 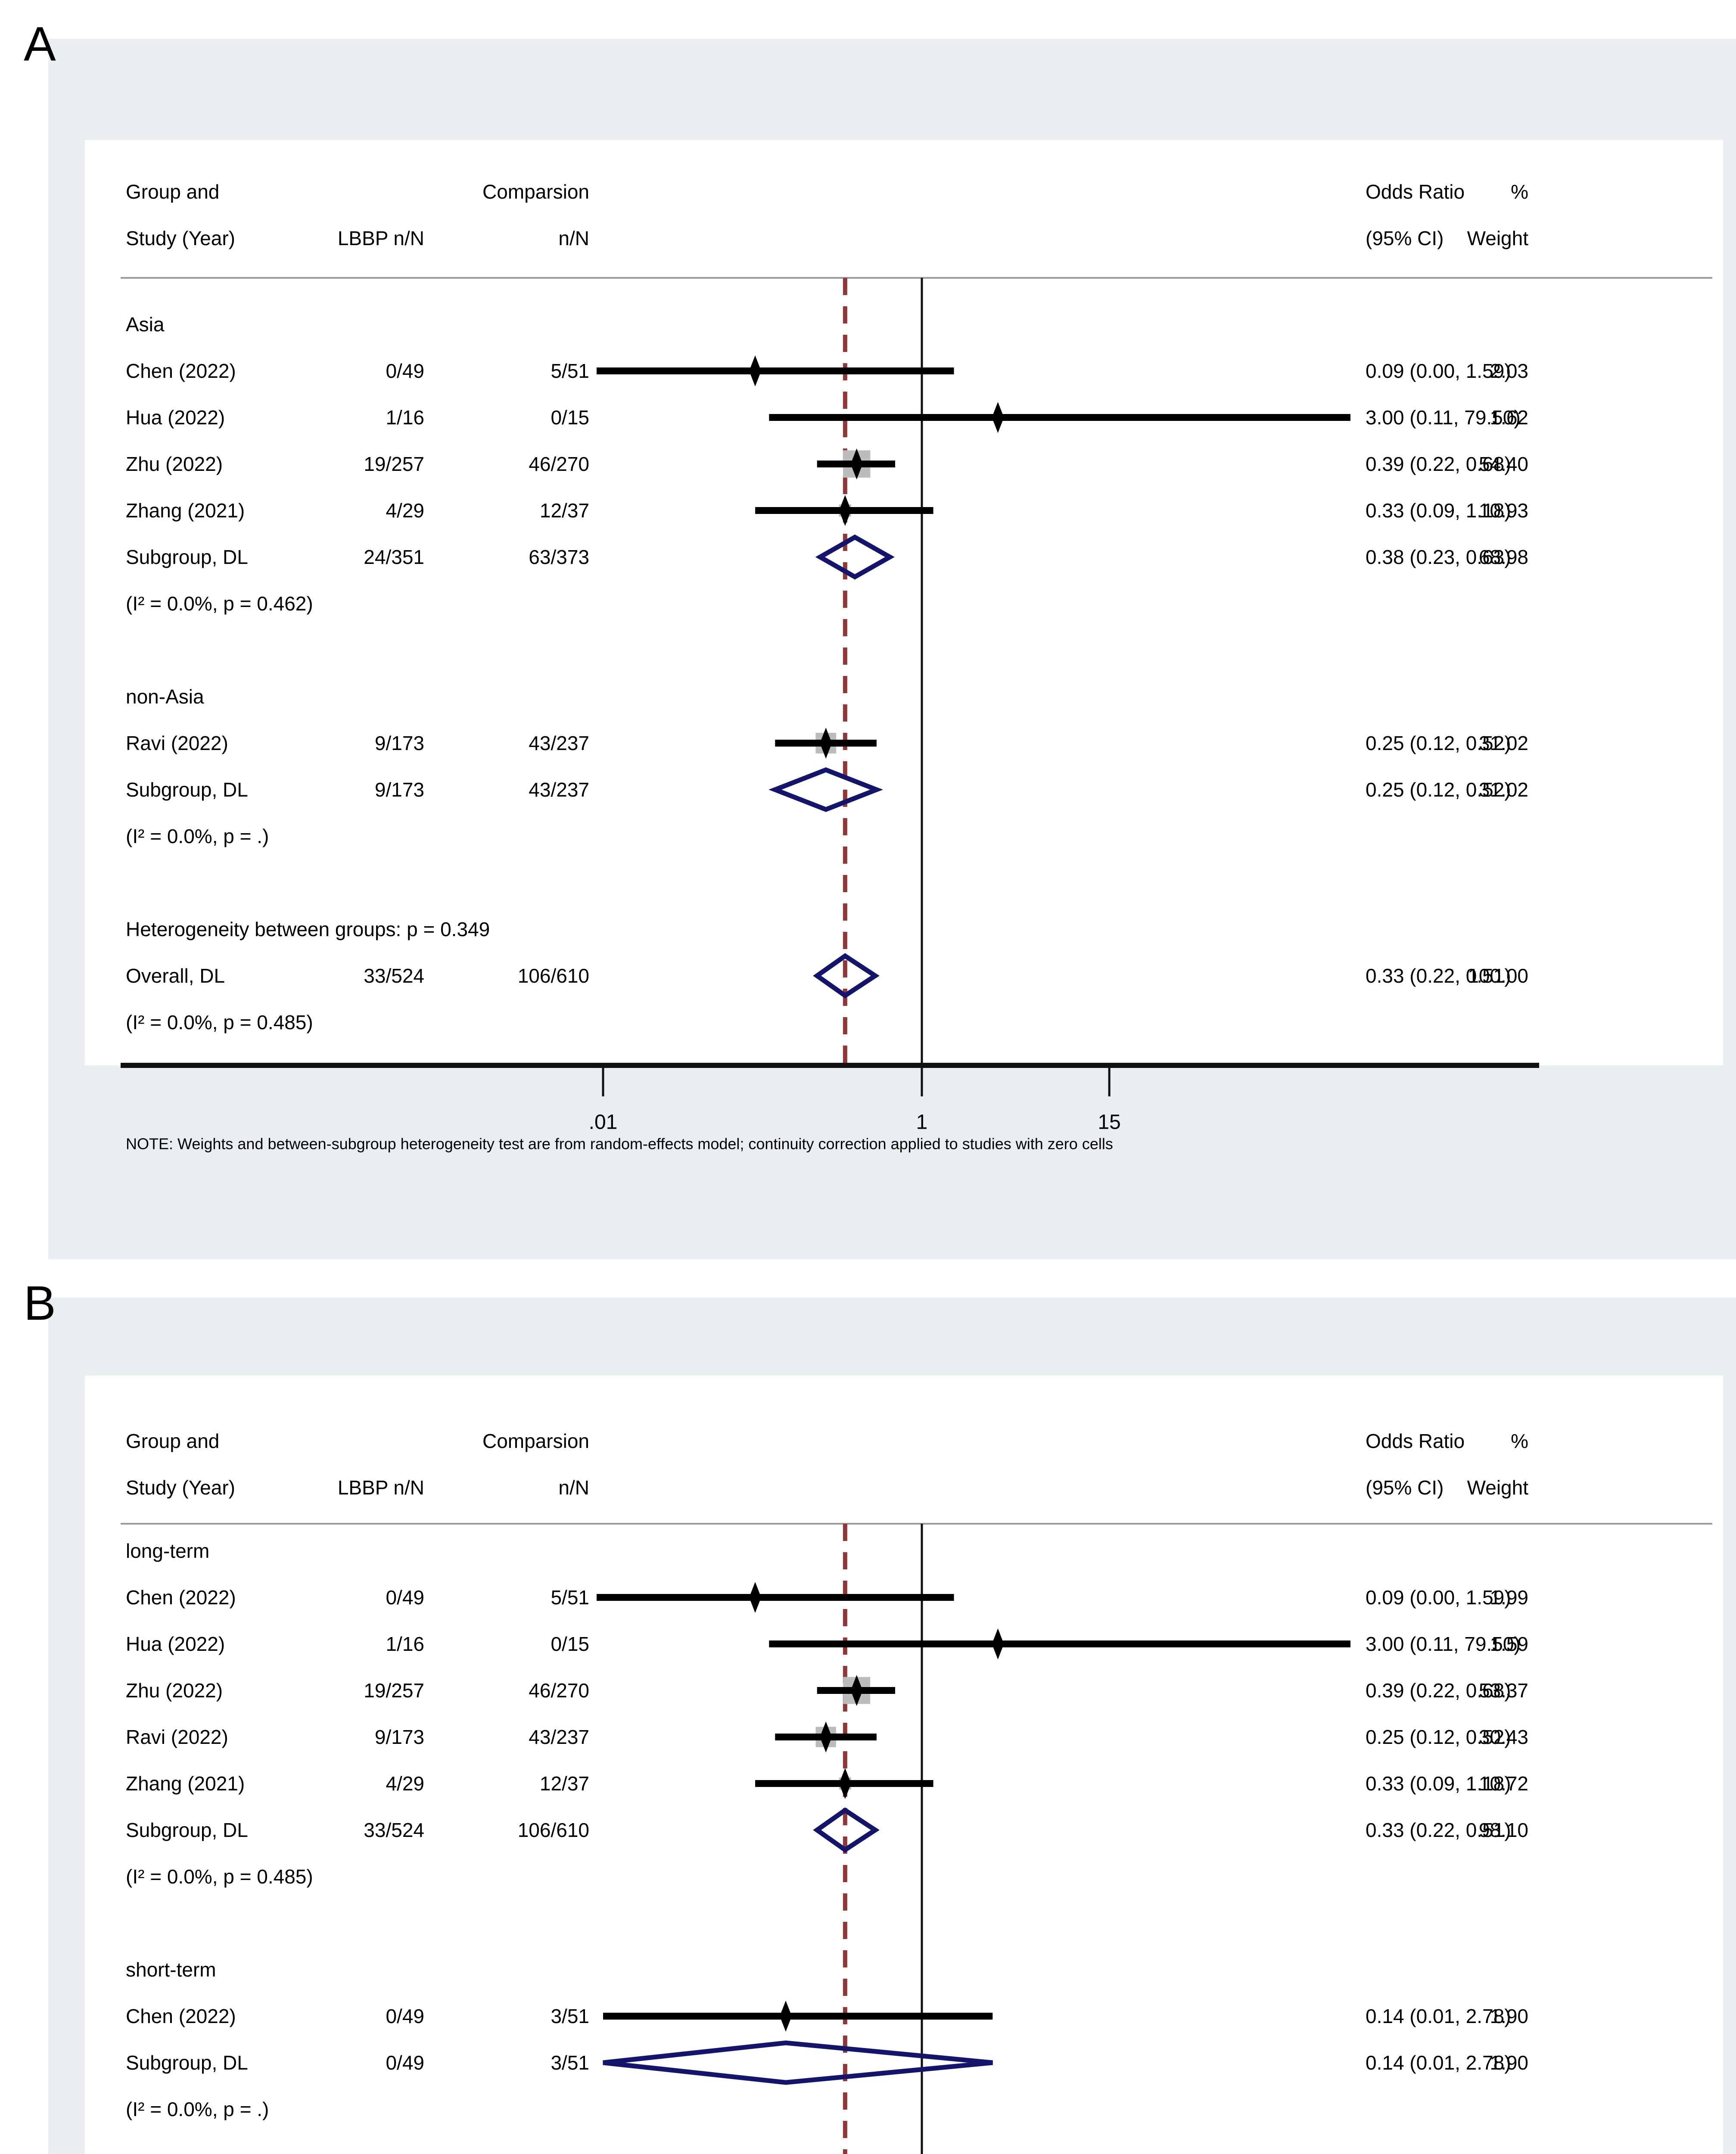 What do you see at coordinates (394, 557) in the screenshot?
I see `row-lbbp-count: 24/351` at bounding box center [394, 557].